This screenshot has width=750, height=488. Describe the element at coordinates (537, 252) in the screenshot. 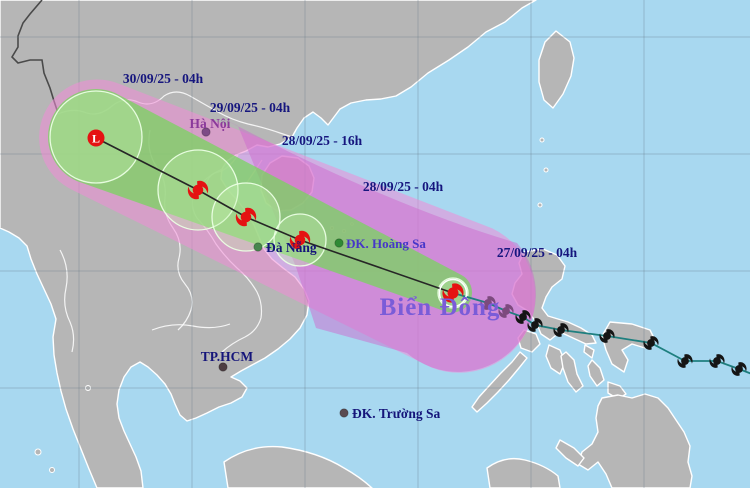

I see `time-label-27-09: 27/09/25 - 04h` at that location.